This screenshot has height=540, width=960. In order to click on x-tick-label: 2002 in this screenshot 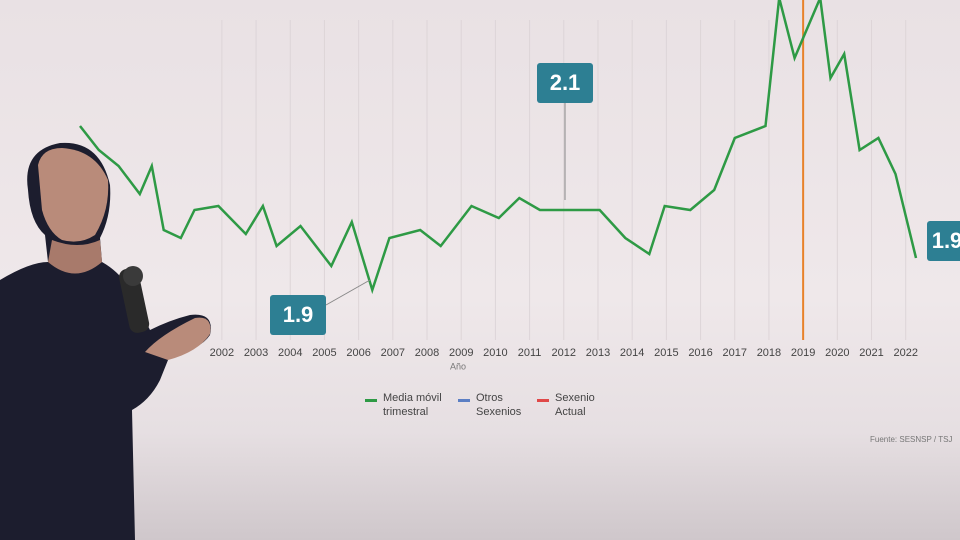, I will do `click(222, 353)`.